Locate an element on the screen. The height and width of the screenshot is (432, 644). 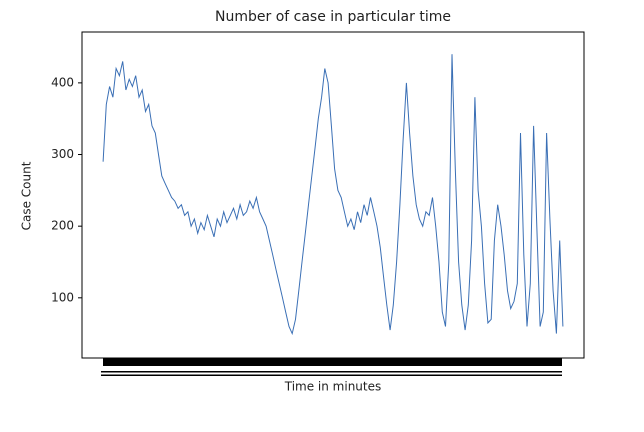
chart-title: Number of case in particular time is located at coordinates (333, 17).